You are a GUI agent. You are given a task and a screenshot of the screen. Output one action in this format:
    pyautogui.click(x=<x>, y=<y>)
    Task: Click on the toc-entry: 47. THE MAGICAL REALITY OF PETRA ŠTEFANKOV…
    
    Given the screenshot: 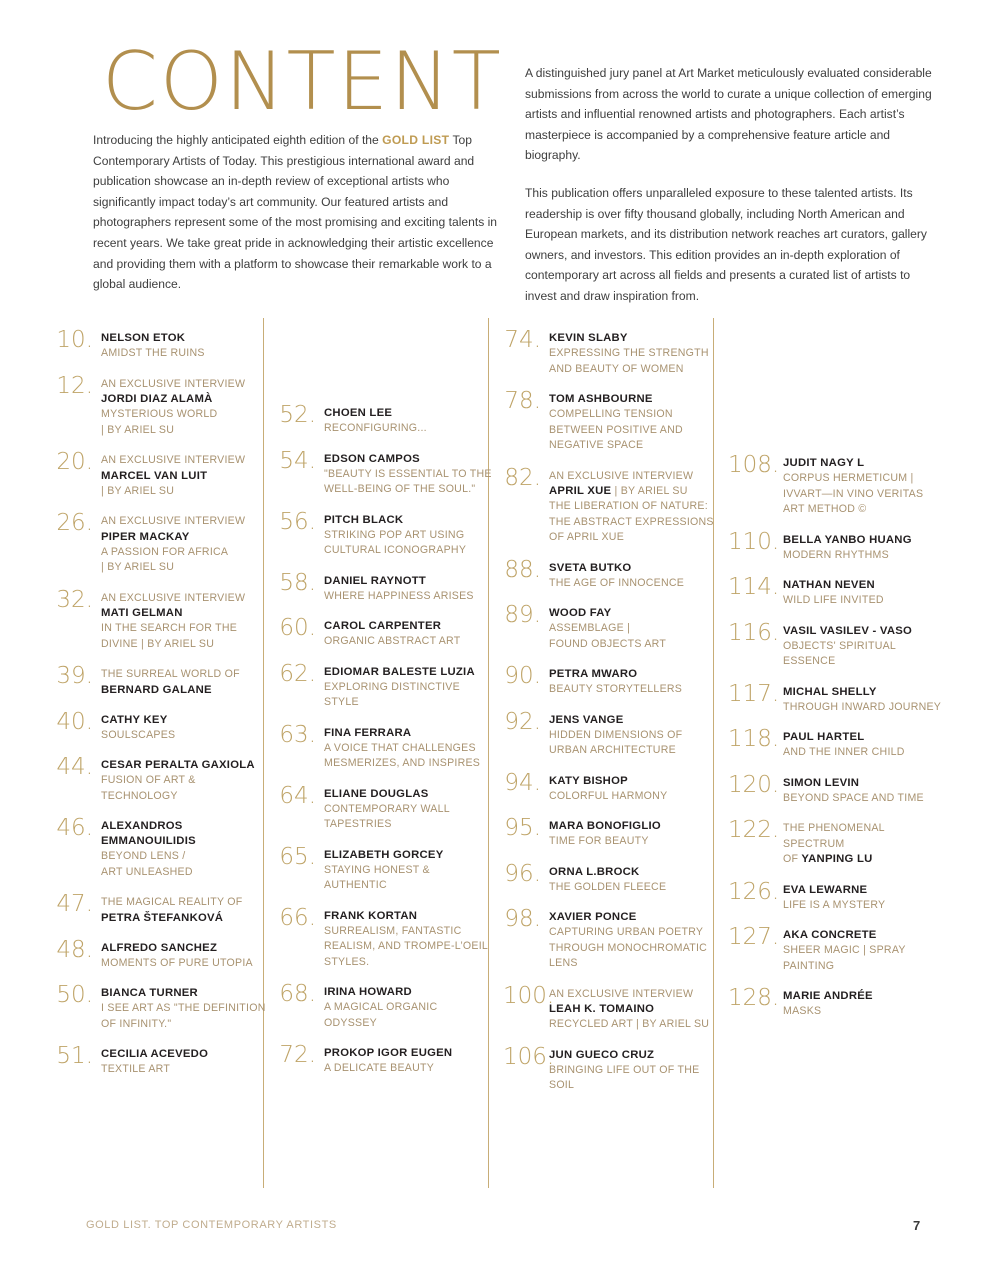 What is the action you would take?
    pyautogui.click(x=162, y=909)
    